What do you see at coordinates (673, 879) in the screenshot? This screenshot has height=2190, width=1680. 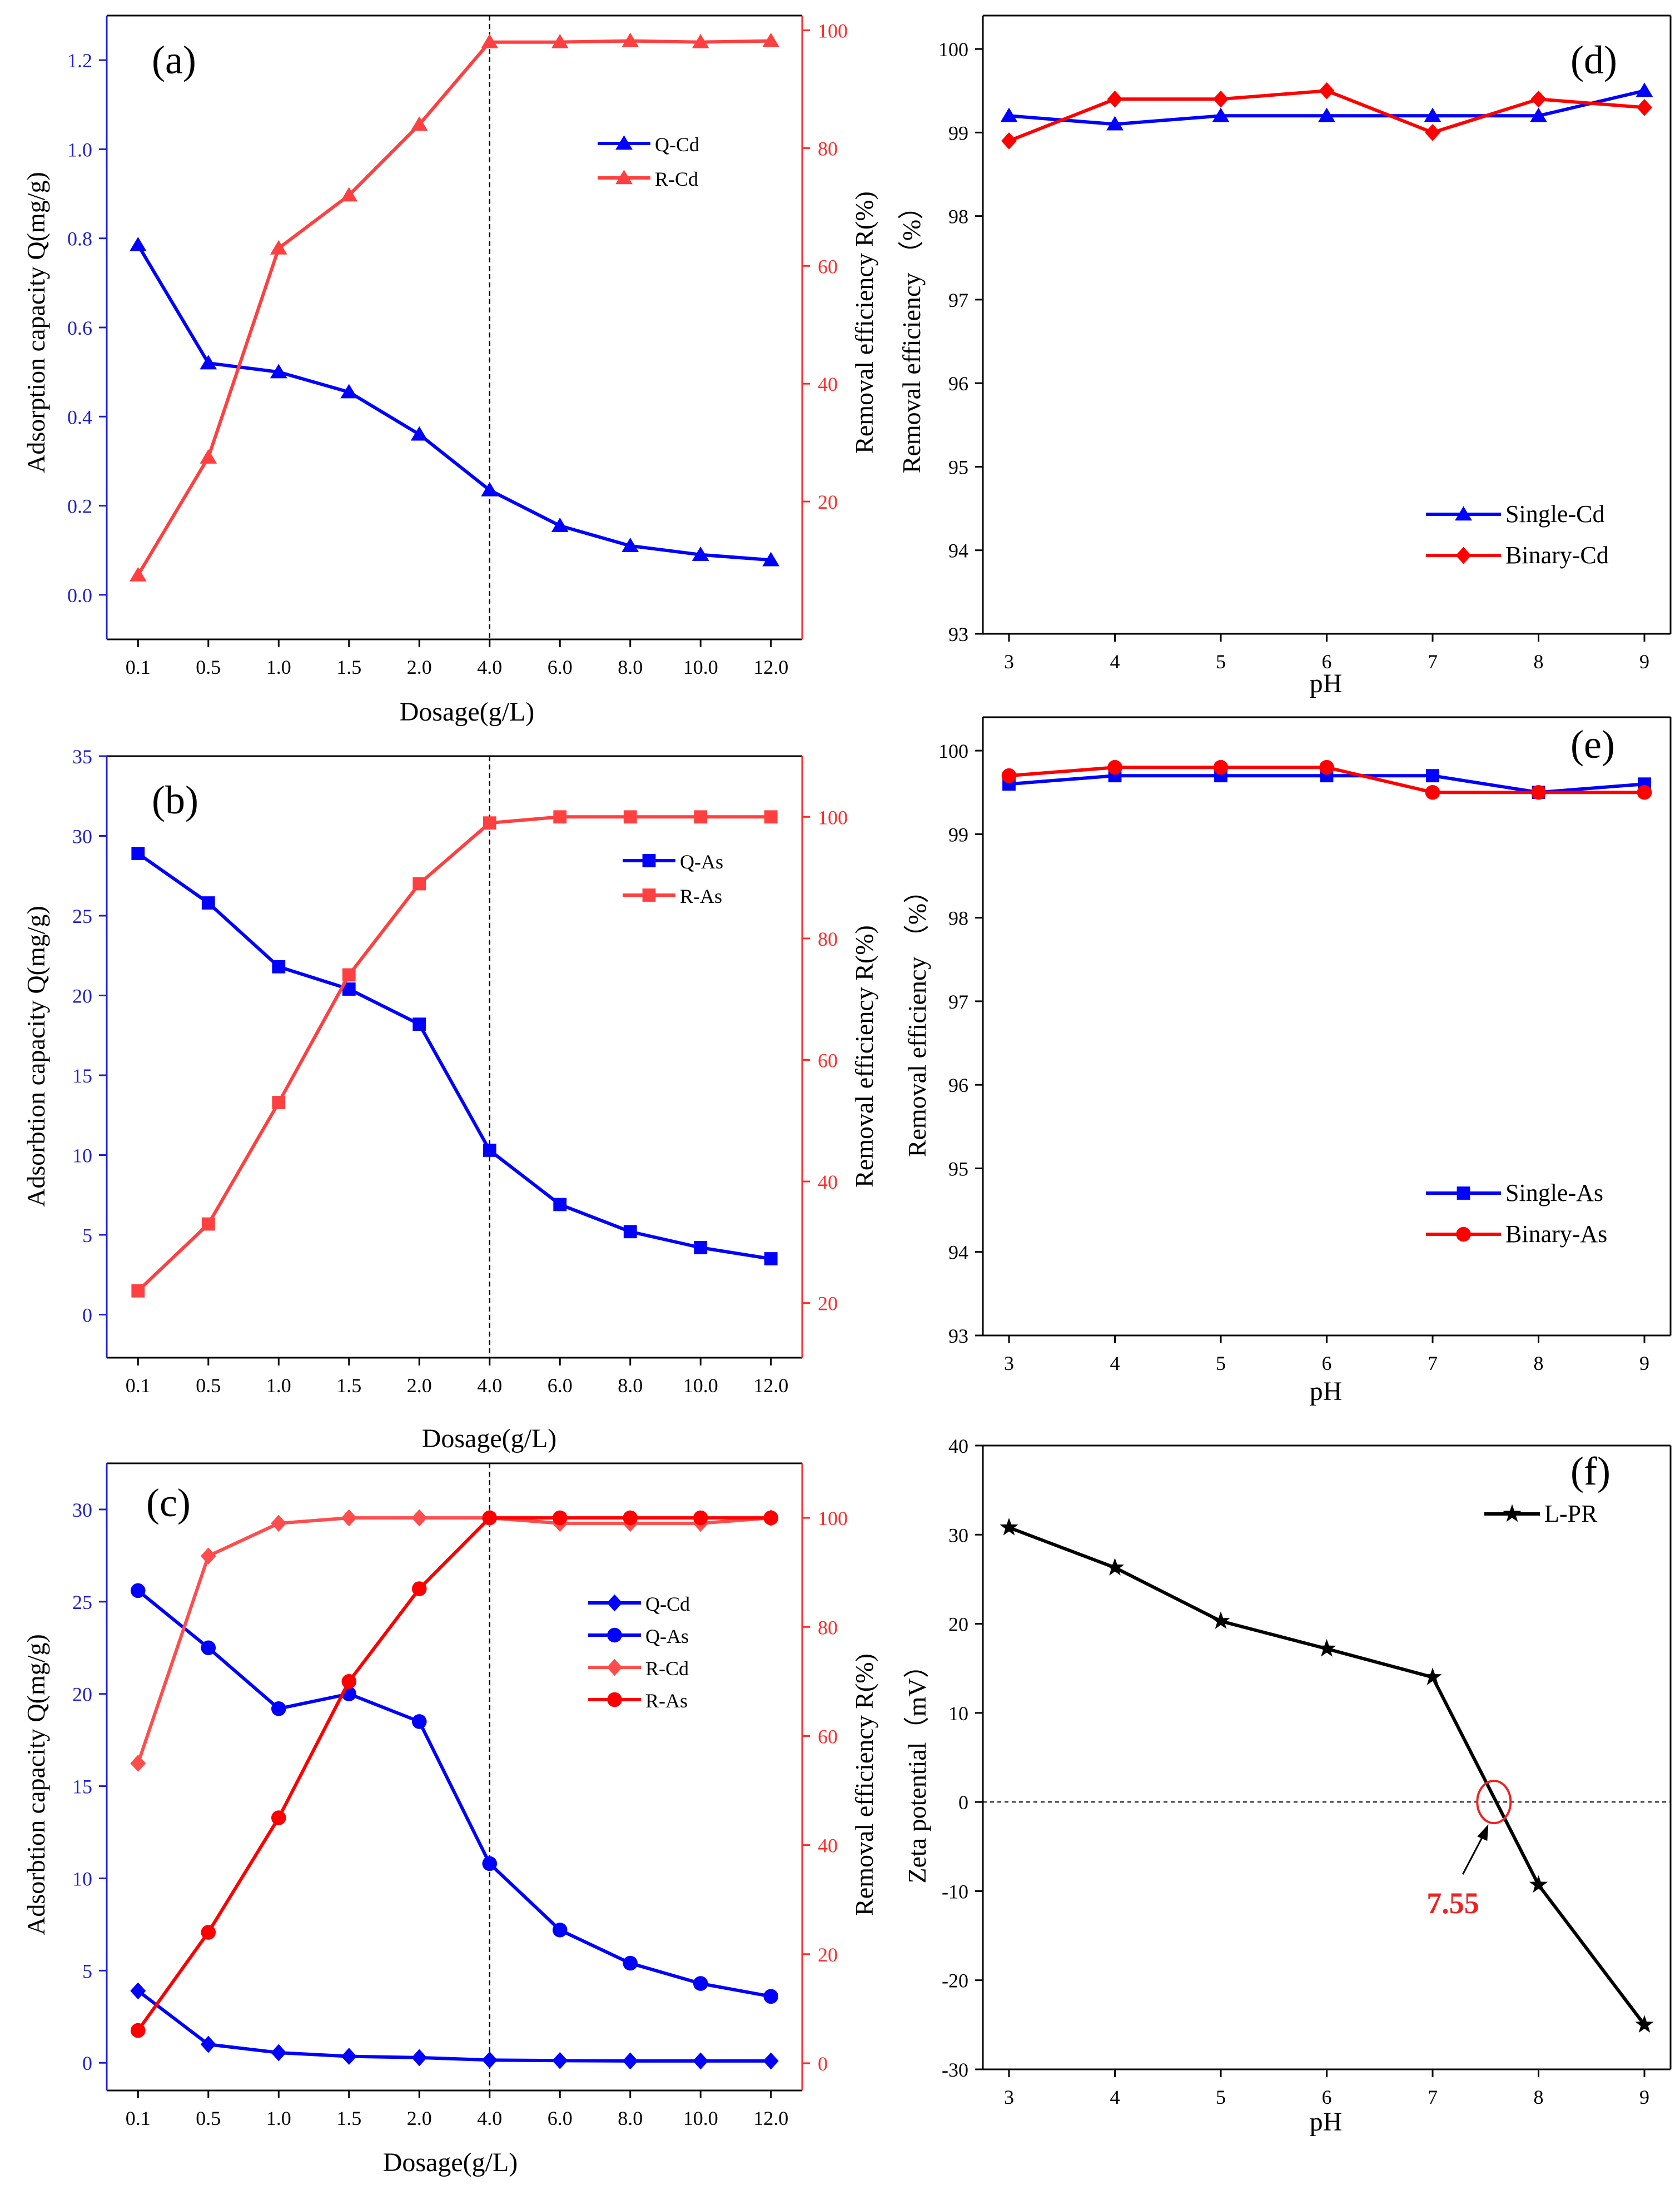 I see `legend: Q-As R-As` at bounding box center [673, 879].